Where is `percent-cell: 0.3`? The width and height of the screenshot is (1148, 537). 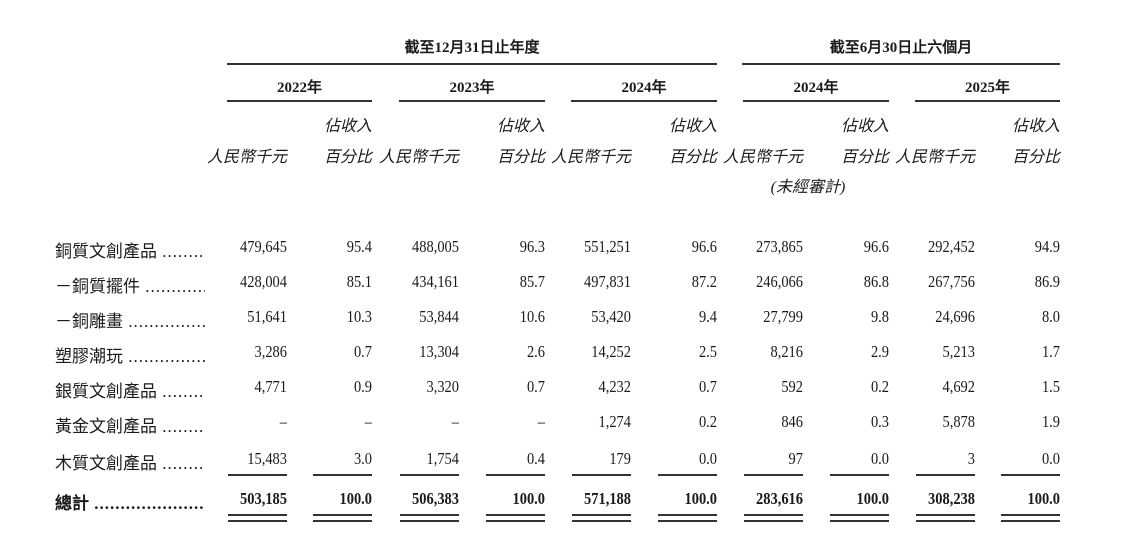 percent-cell: 0.3 is located at coordinates (879, 421).